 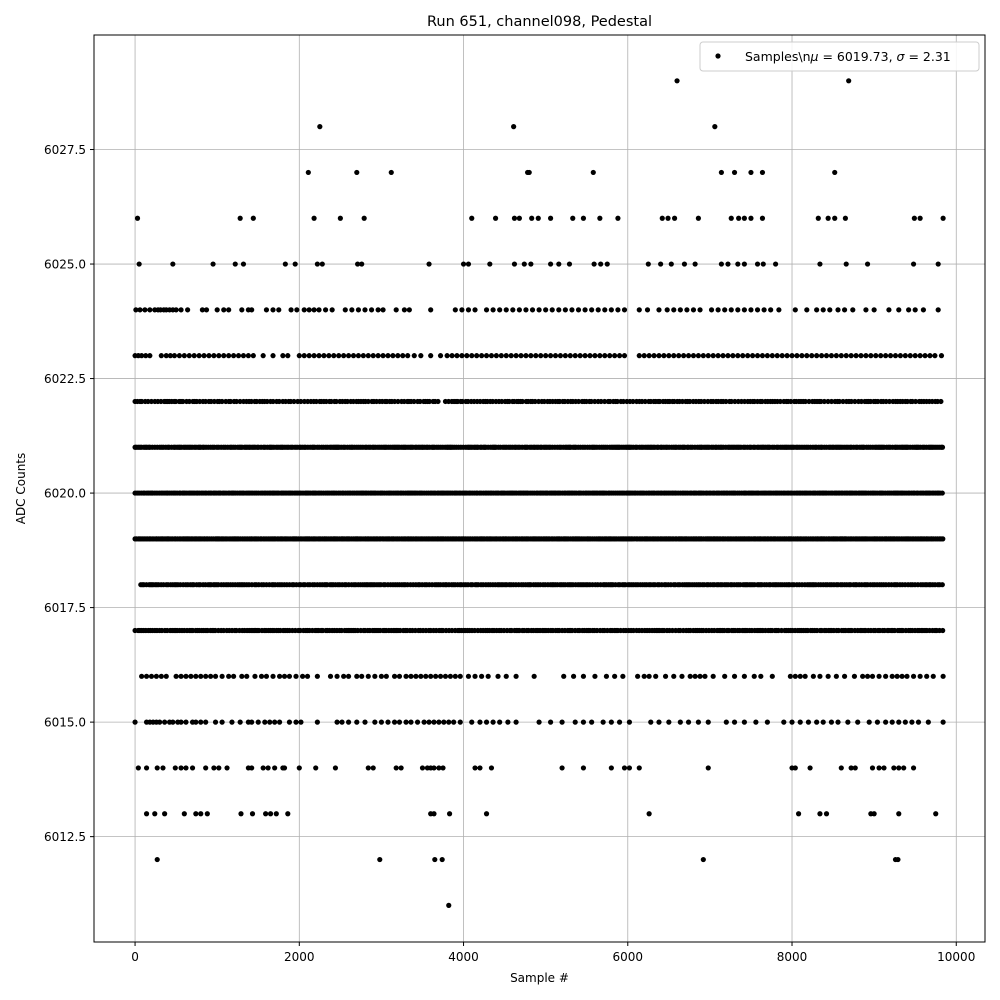 What do you see at coordinates (839, 56) in the screenshot?
I see `legend-box` at bounding box center [839, 56].